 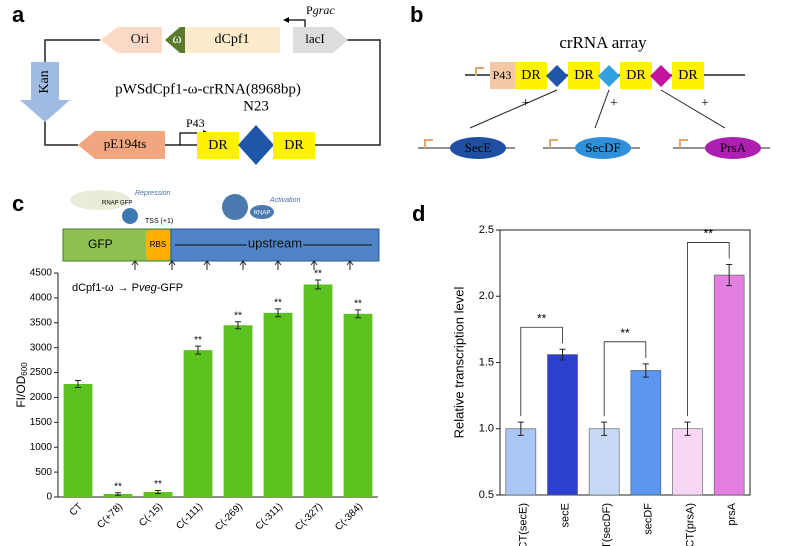 What do you see at coordinates (418, 213) in the screenshot?
I see `panel-label: d` at bounding box center [418, 213].